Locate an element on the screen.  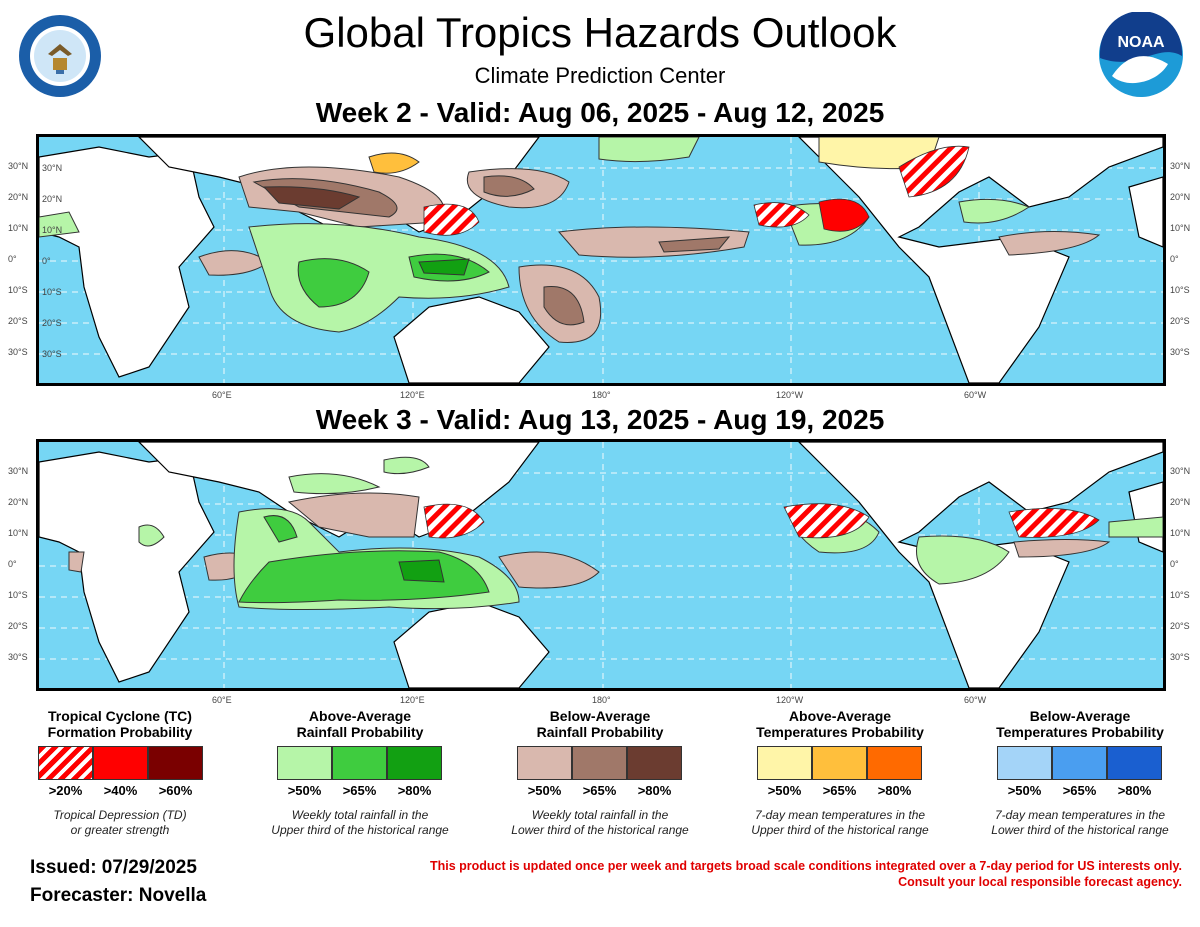
page-subtitle: Climate Prediction Center is located at coordinates (600, 75).